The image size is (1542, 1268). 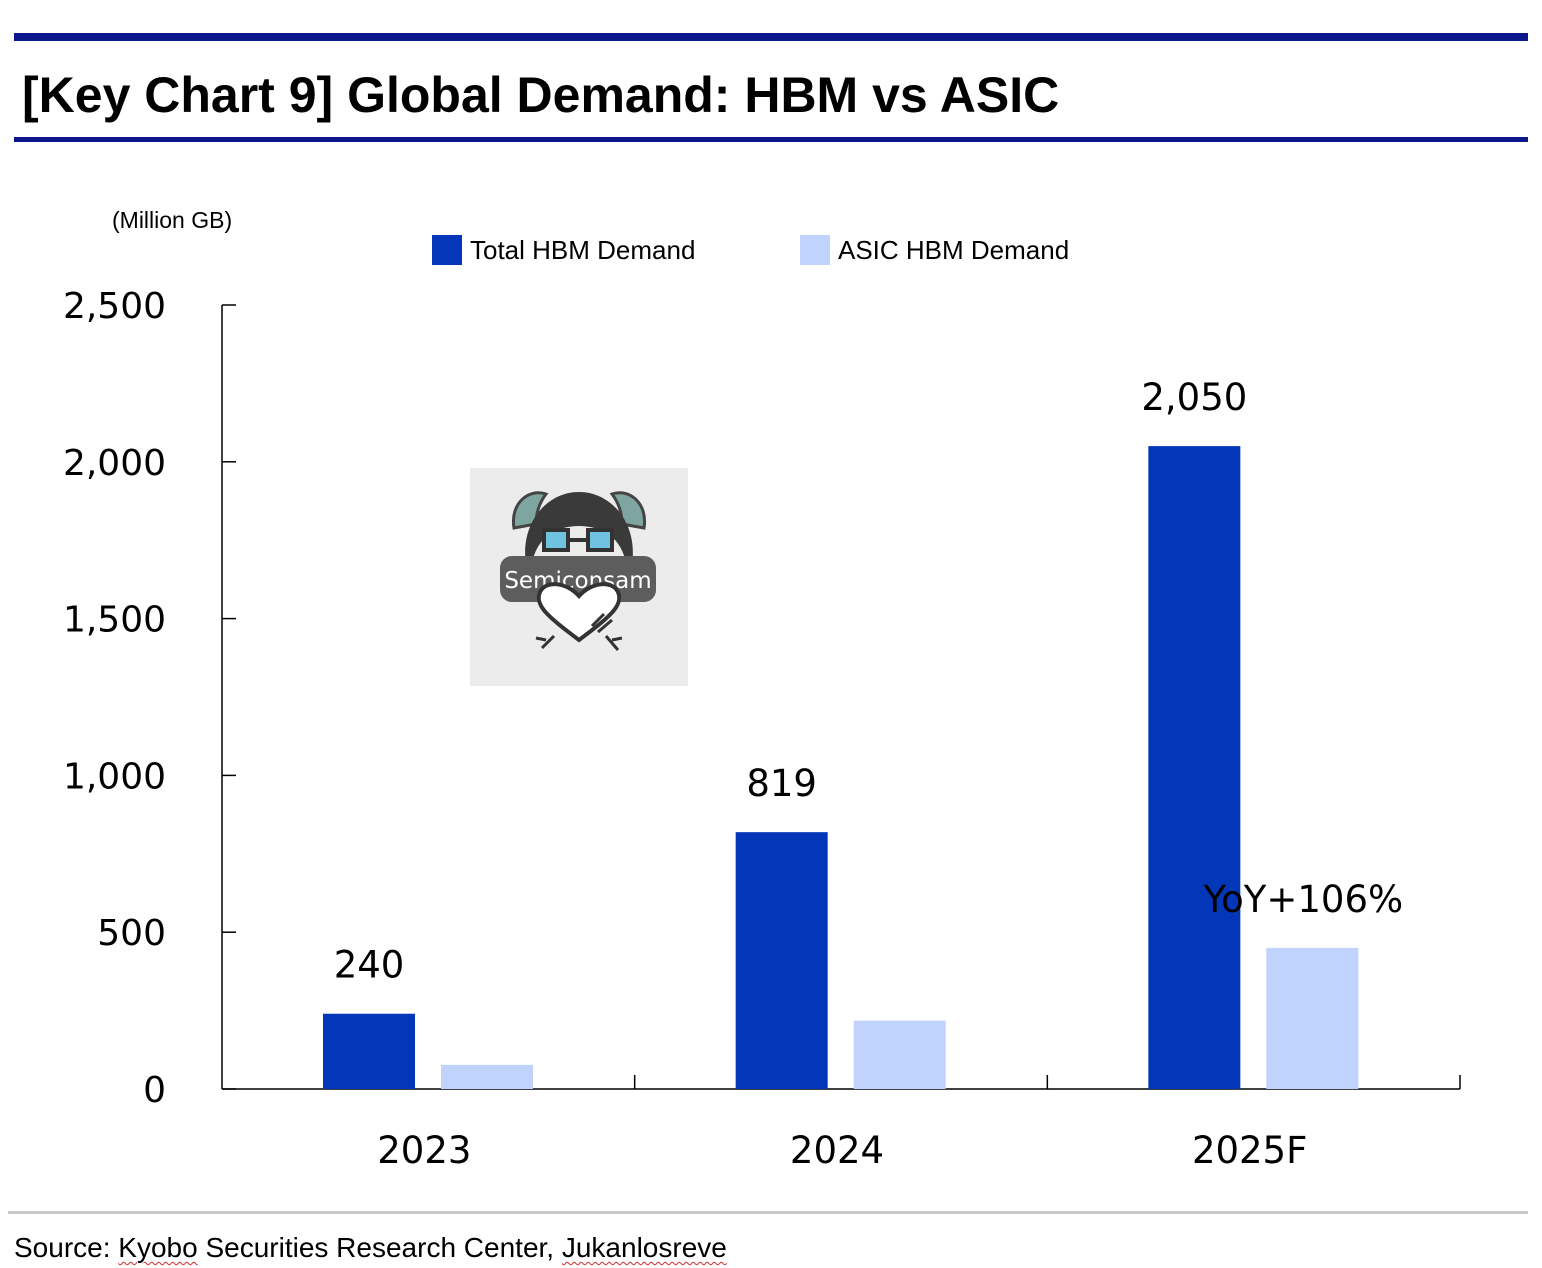 What do you see at coordinates (447, 250) in the screenshot?
I see `legend-swatch-total-hbm` at bounding box center [447, 250].